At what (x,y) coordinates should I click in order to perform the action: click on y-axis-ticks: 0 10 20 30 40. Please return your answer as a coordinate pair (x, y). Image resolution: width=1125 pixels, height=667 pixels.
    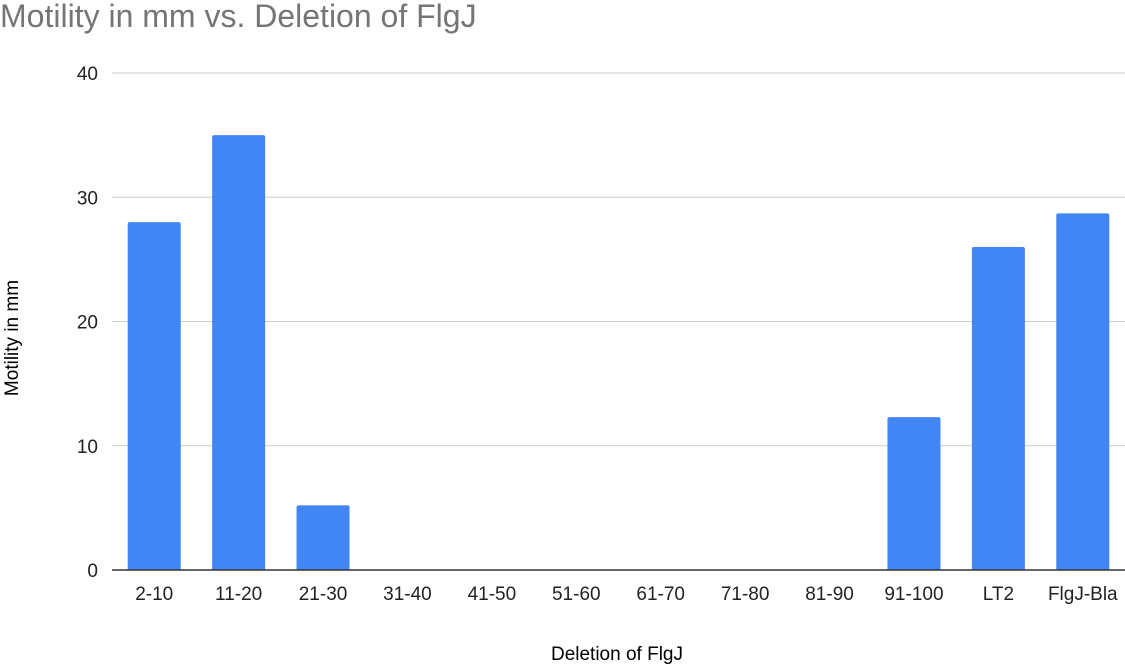
    Looking at the image, I should click on (87, 323).